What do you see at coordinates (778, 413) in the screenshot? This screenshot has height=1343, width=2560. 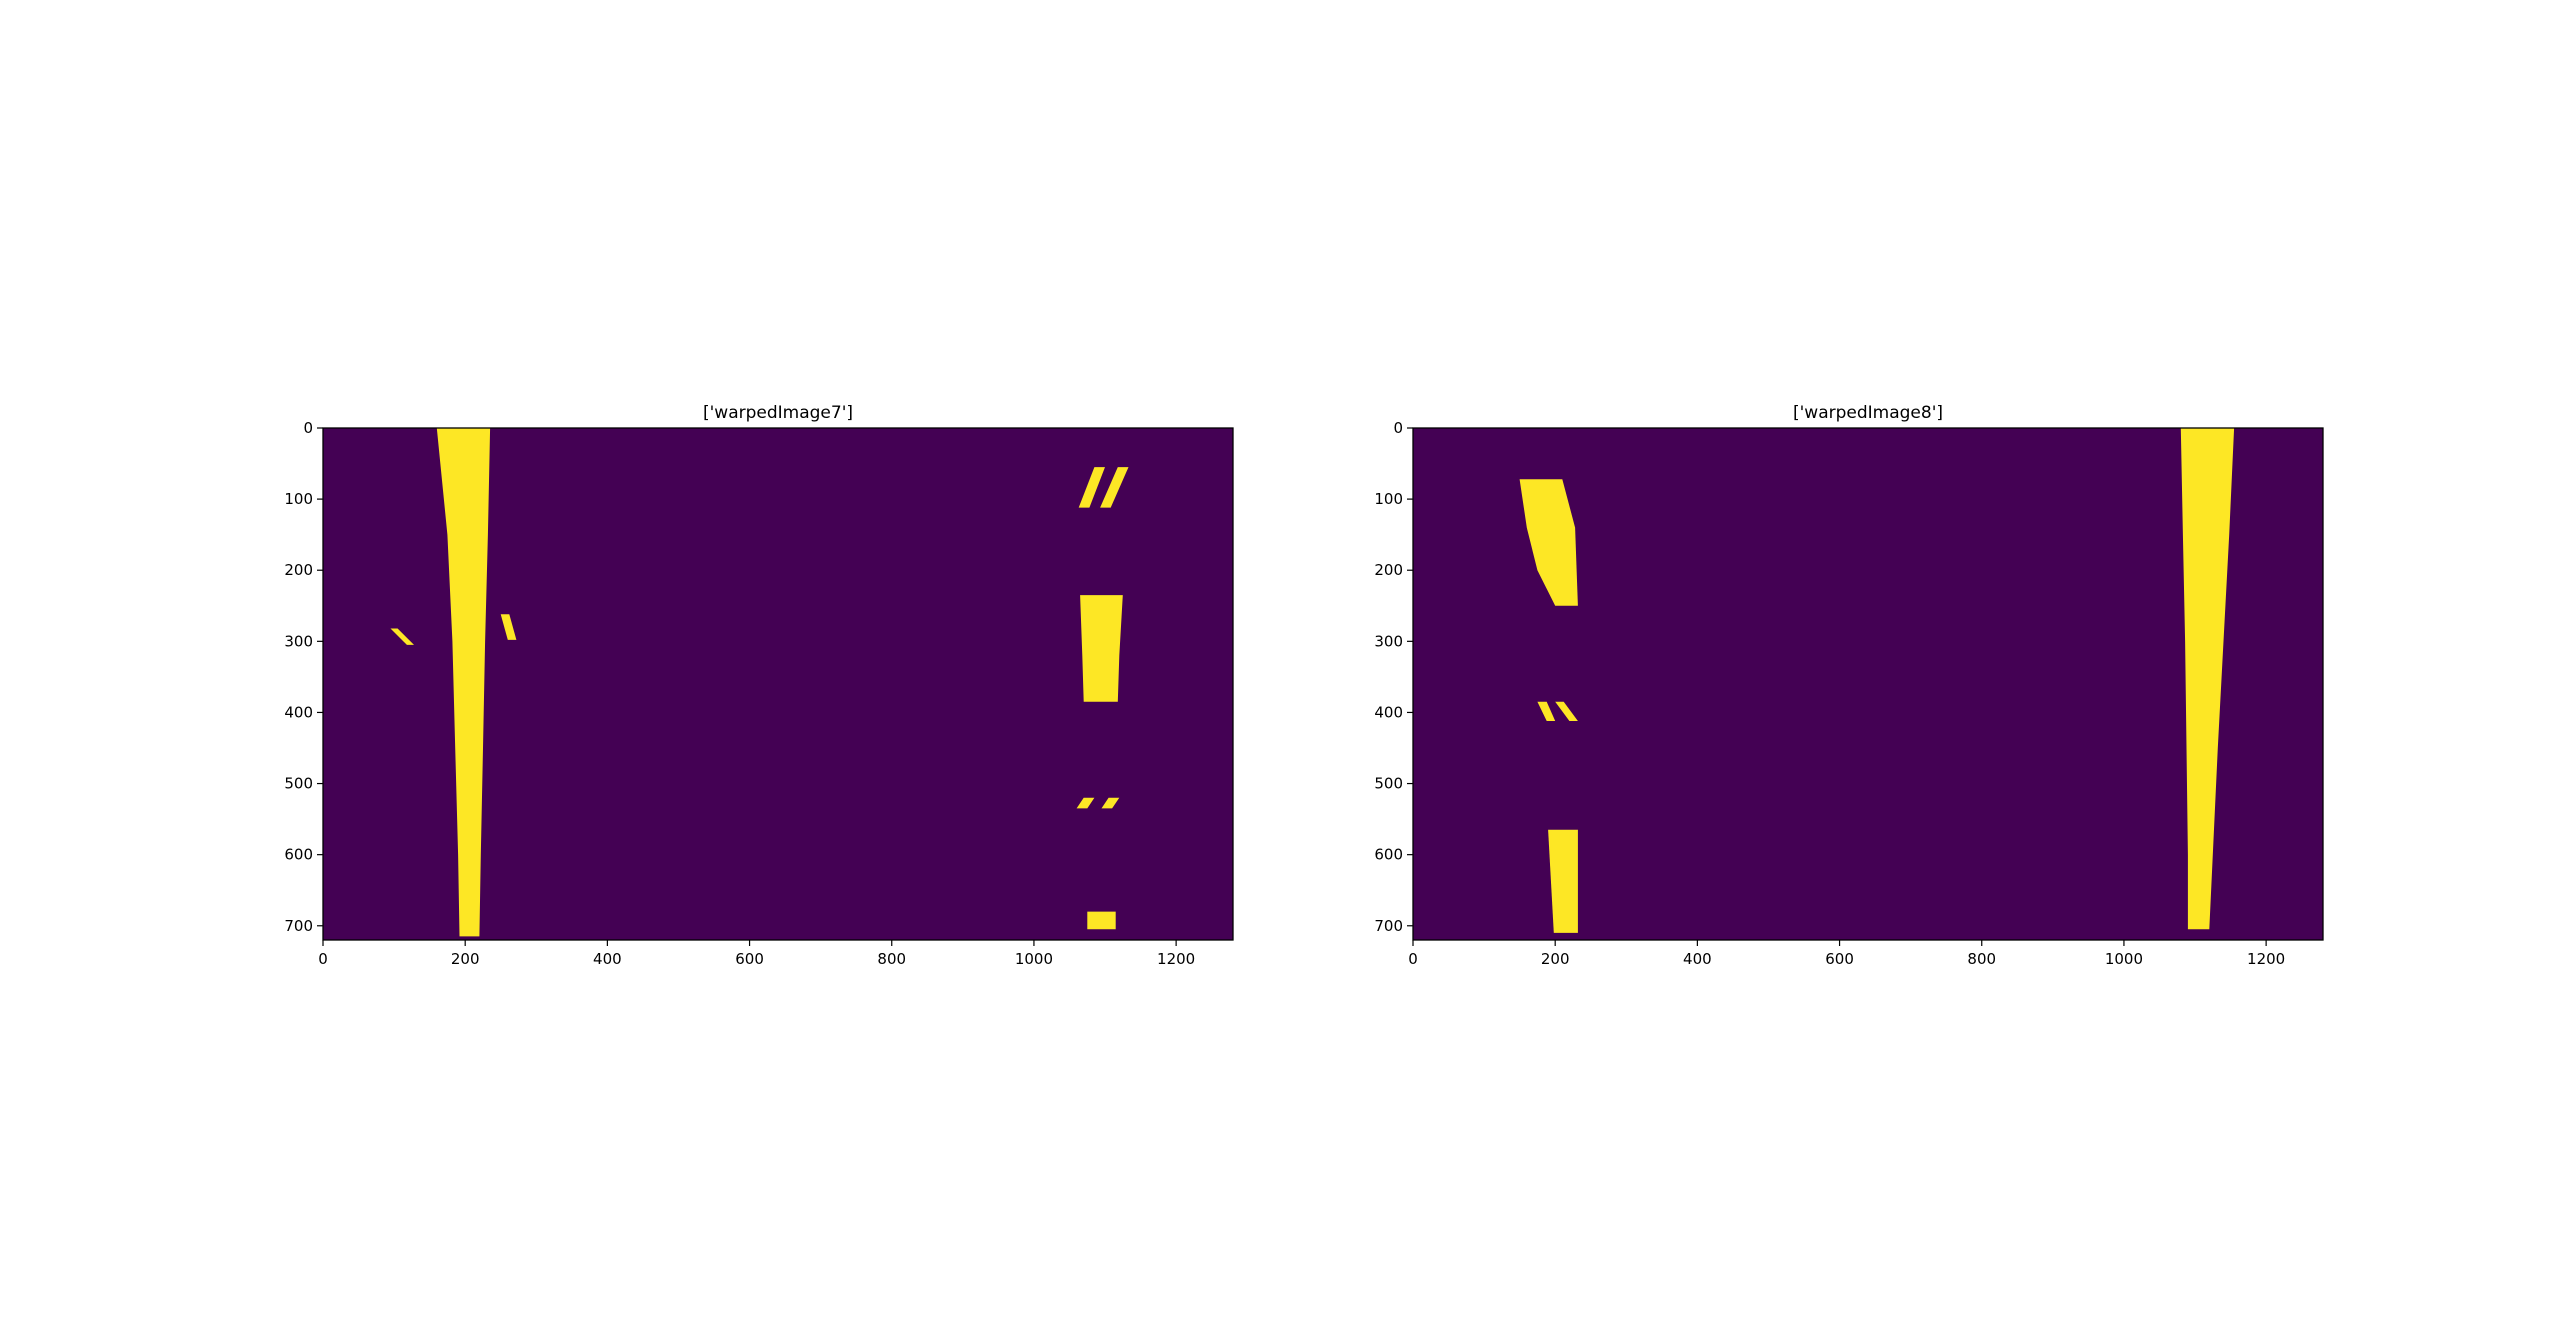 I see `chart-title: ['warpedImage7']` at bounding box center [778, 413].